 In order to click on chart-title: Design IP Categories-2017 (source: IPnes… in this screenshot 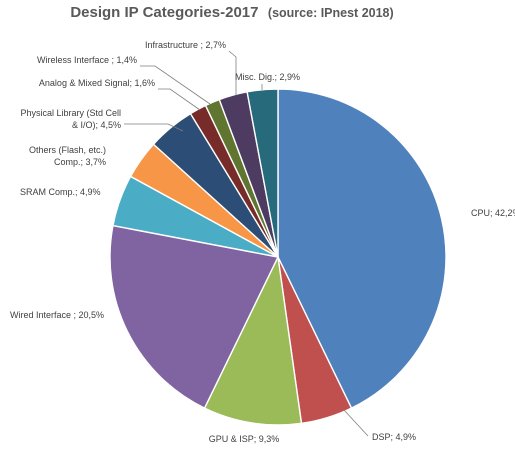, I will do `click(231, 12)`.